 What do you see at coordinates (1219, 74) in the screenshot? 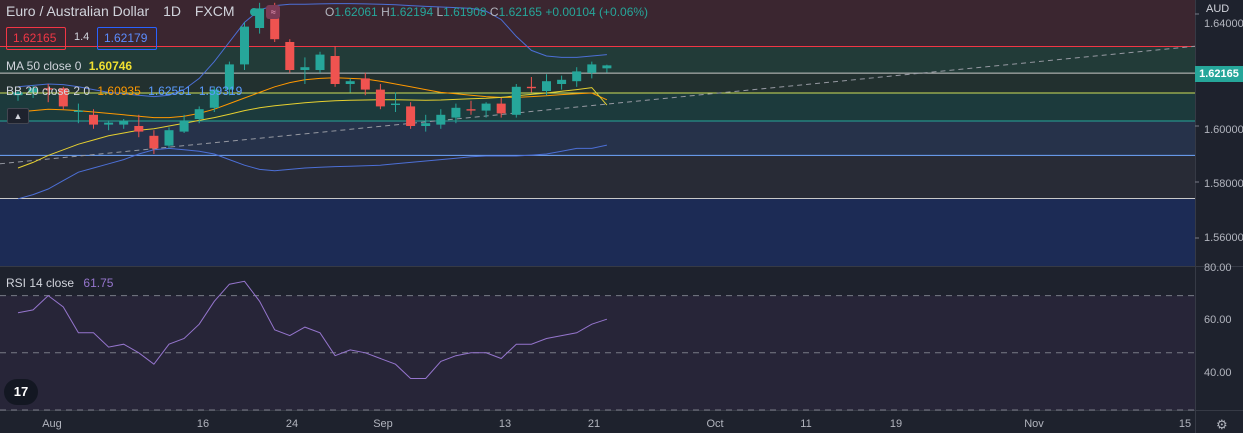
I see `current-price-label: 1.62165` at bounding box center [1219, 74].